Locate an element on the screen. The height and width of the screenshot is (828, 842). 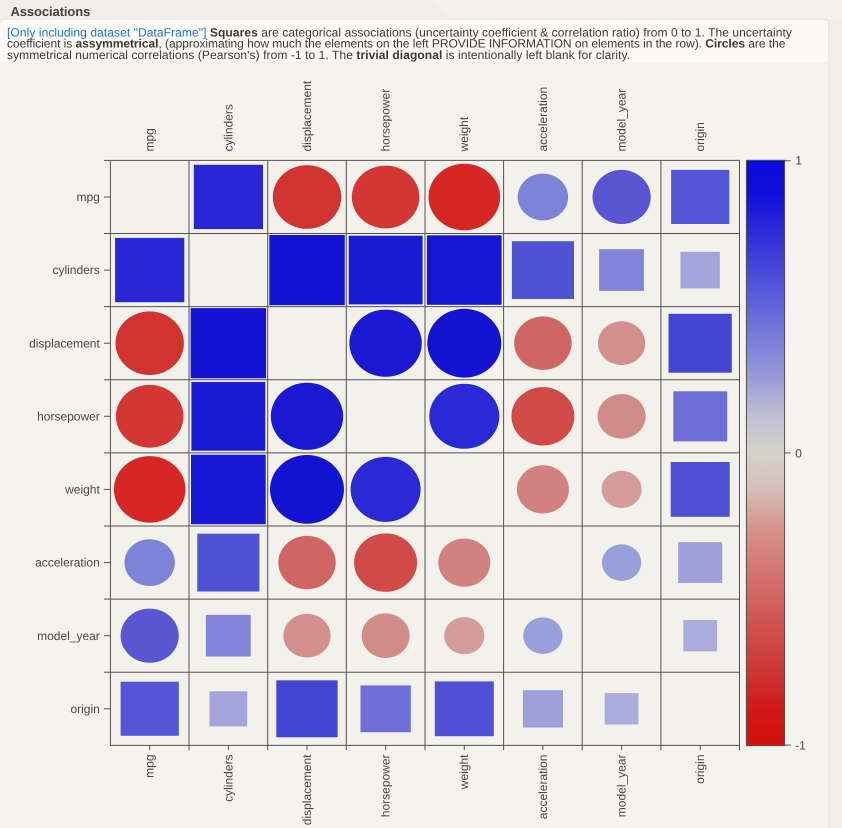
svg-text: 1 is located at coordinates (798, 161).